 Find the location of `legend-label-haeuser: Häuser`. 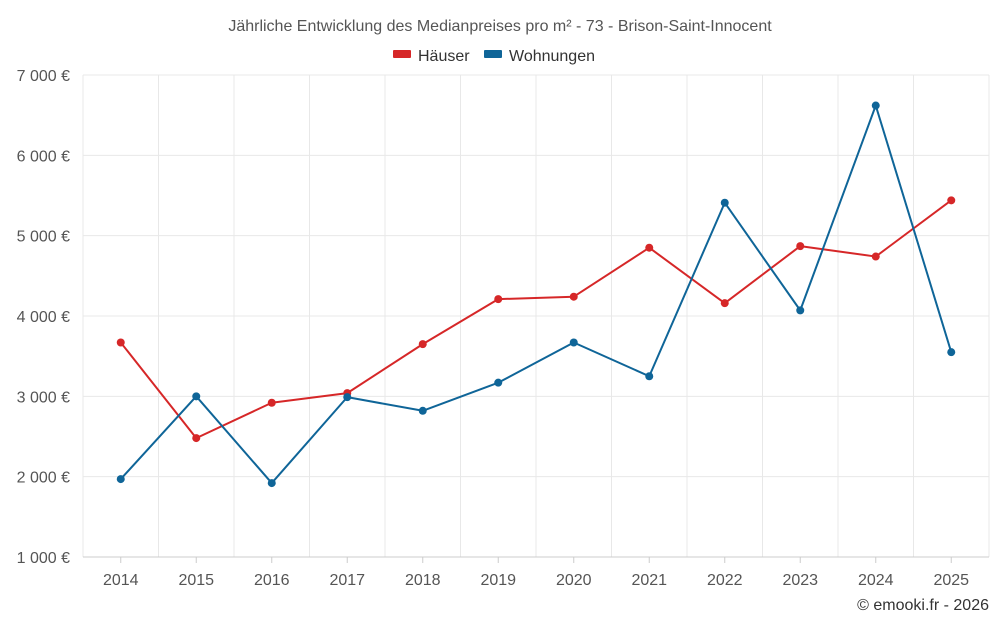

legend-label-haeuser: Häuser is located at coordinates (444, 56).